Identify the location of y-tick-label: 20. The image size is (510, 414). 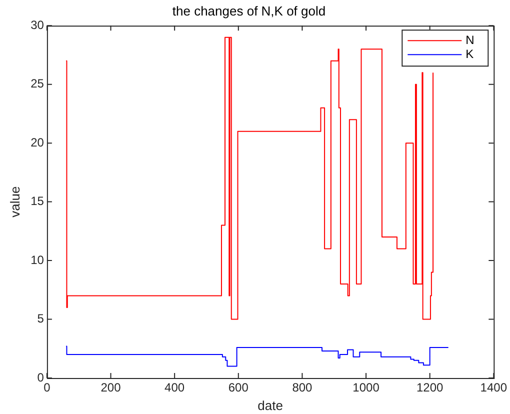
(37, 142).